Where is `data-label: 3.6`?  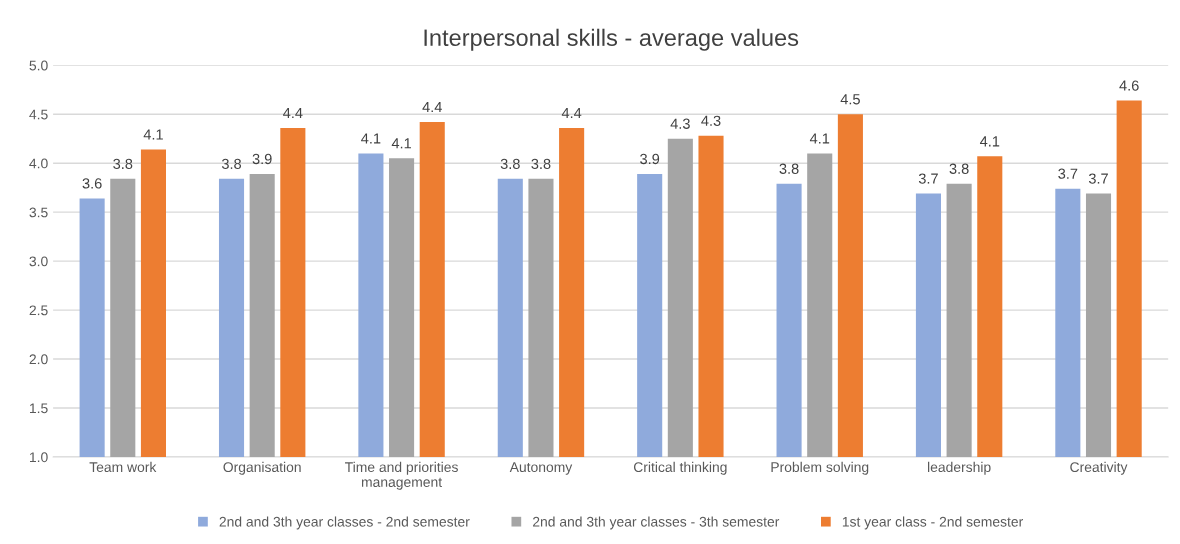
data-label: 3.6 is located at coordinates (92, 183).